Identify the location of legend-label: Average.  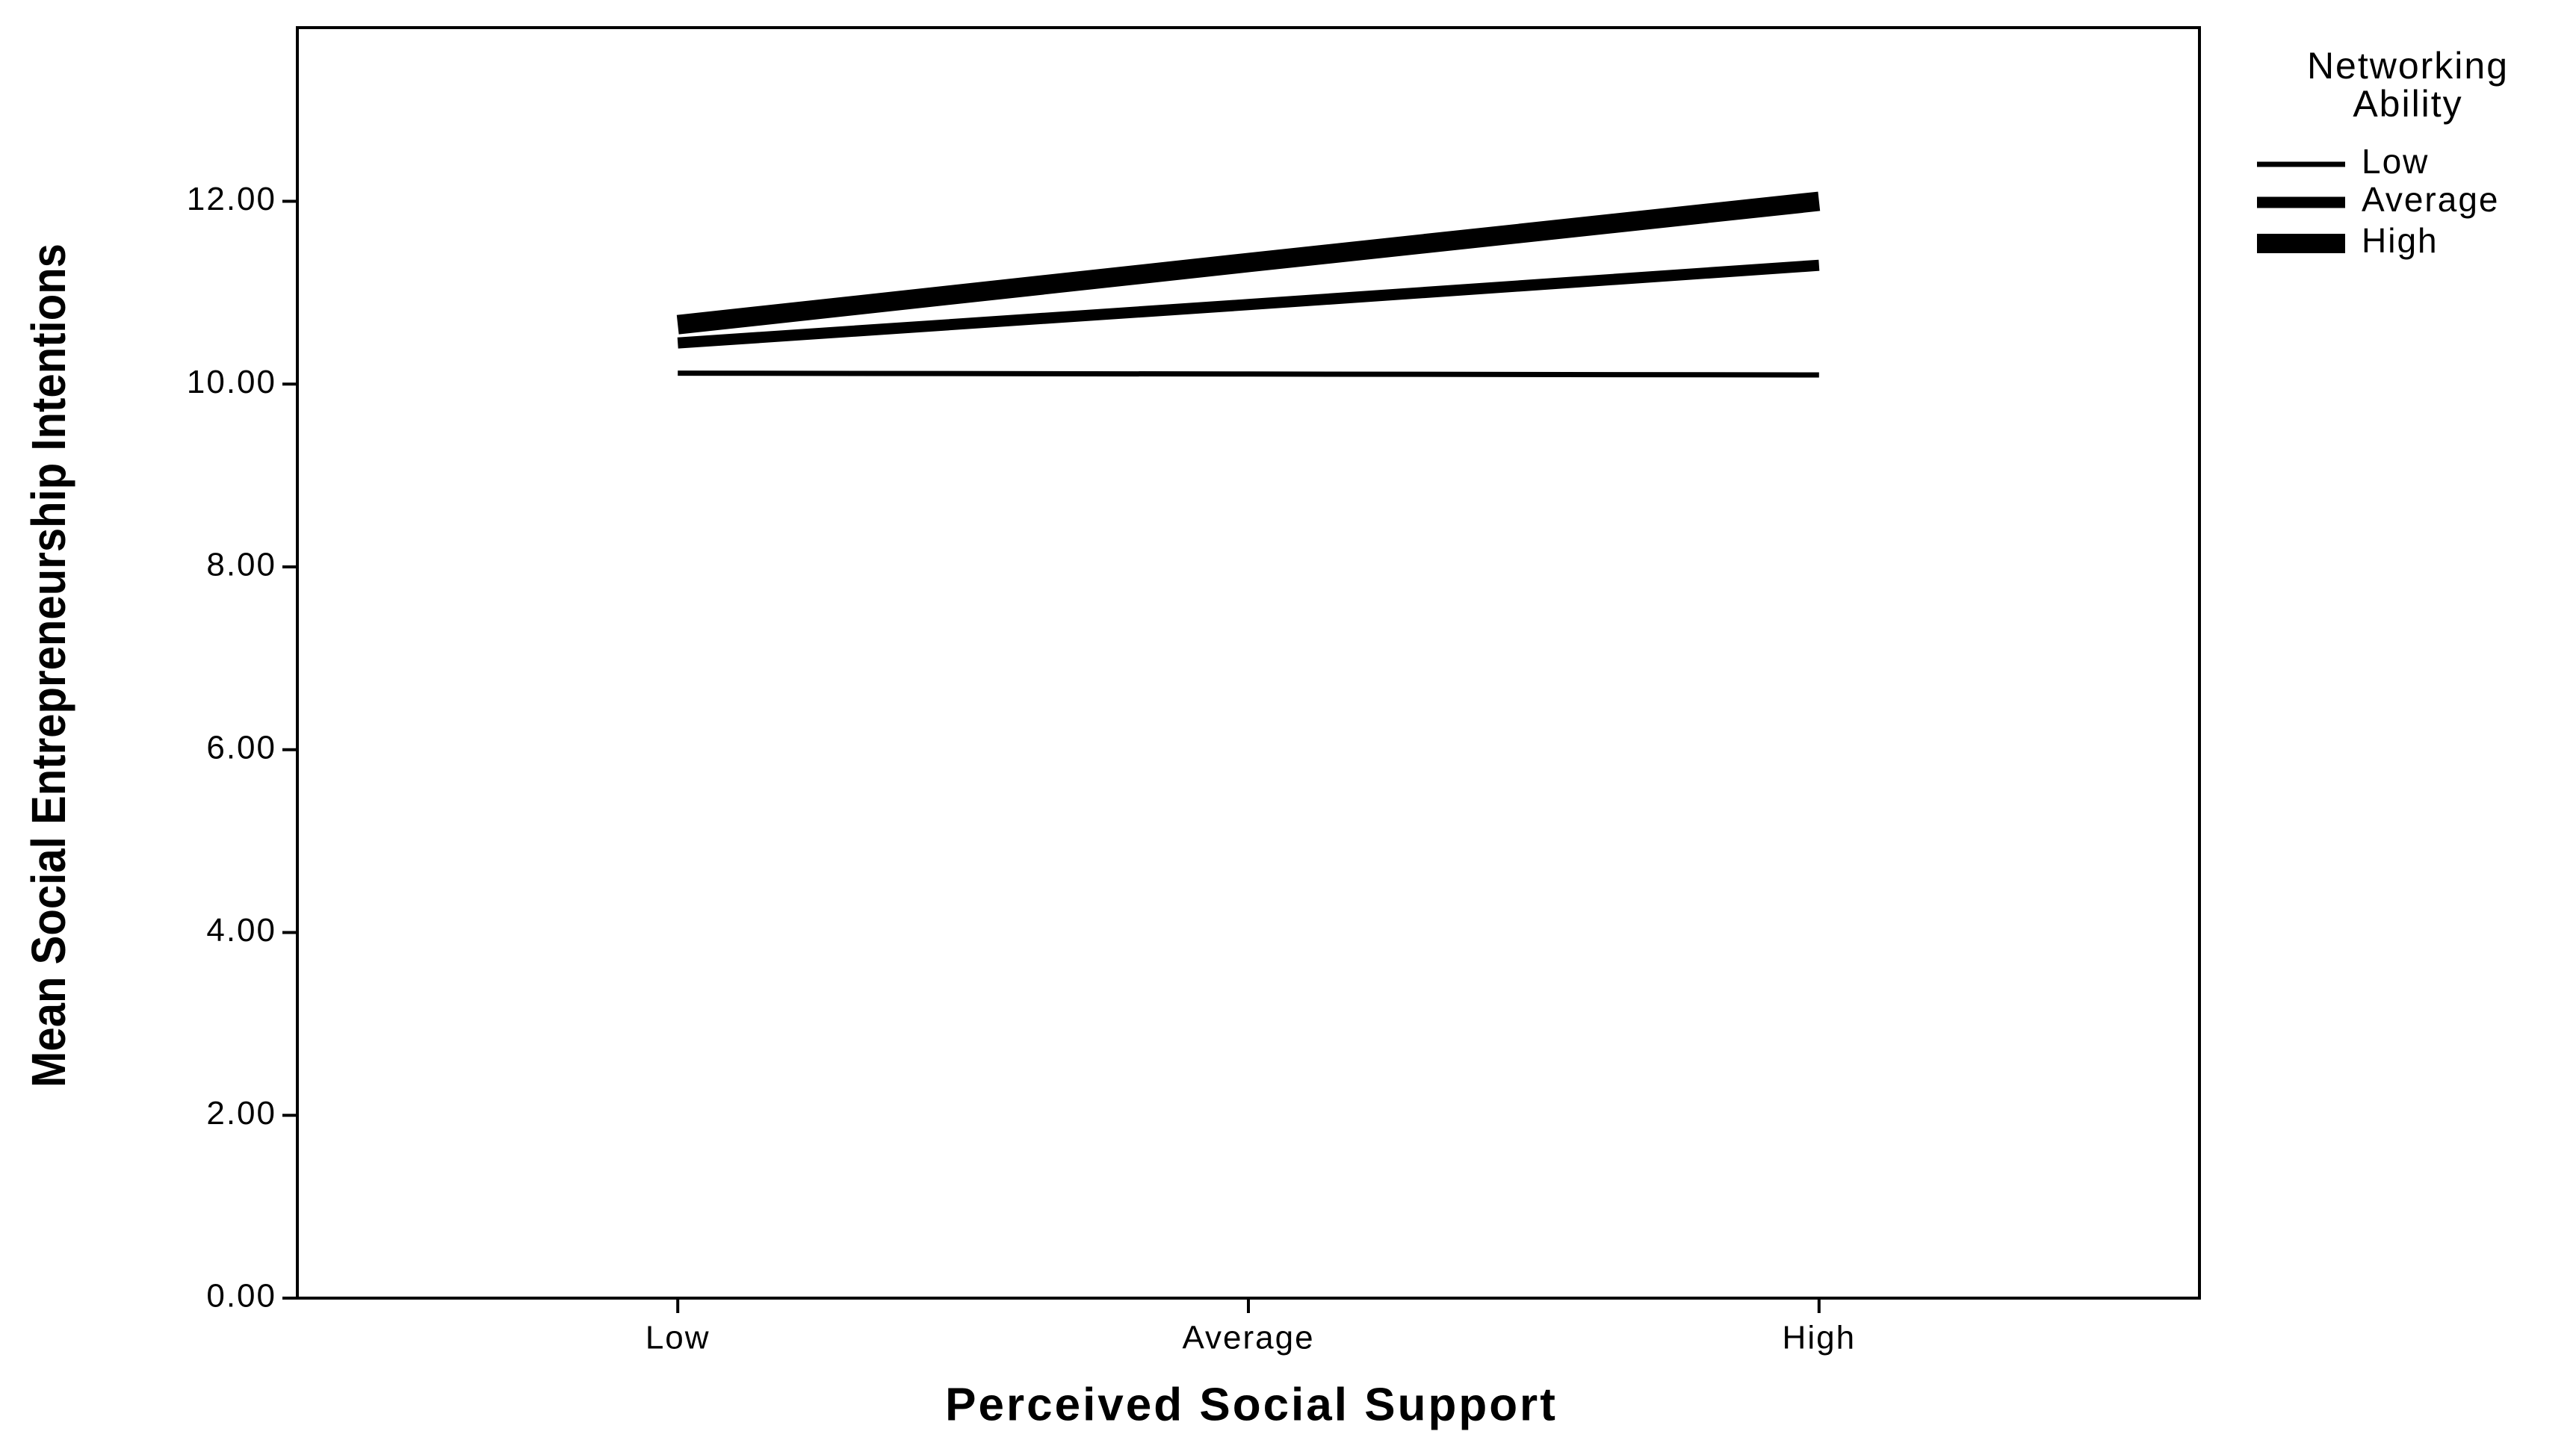
(2431, 199).